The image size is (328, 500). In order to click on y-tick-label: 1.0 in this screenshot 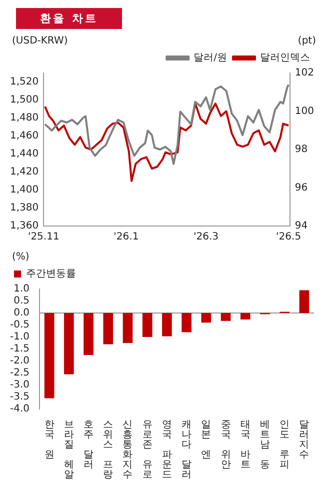, I will do `click(22, 289)`.